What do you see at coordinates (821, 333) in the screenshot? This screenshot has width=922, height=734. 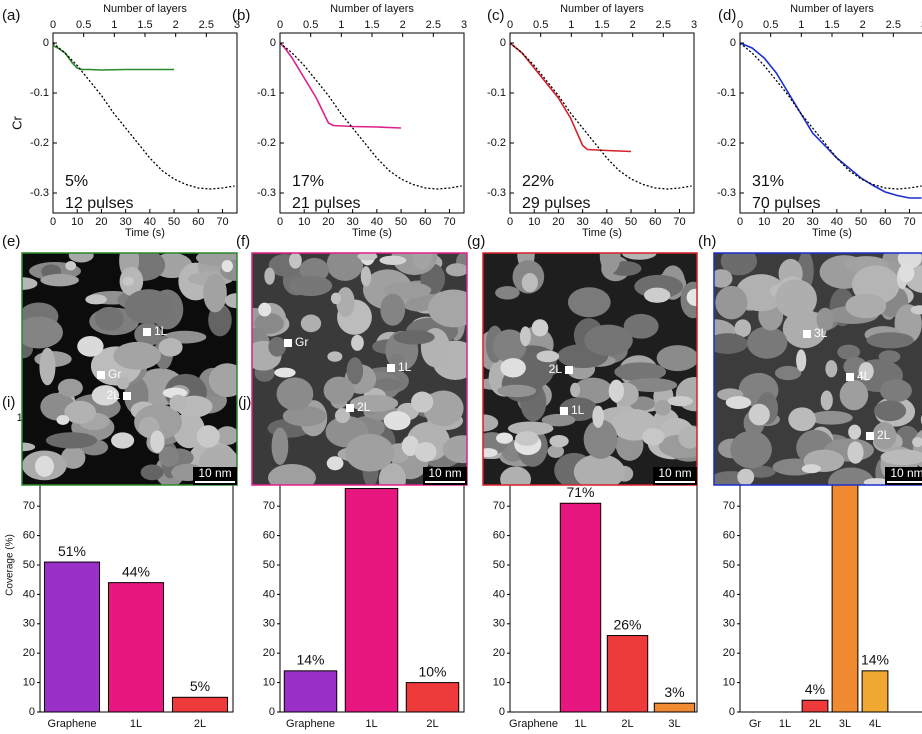 I see `marker-label: 3L` at bounding box center [821, 333].